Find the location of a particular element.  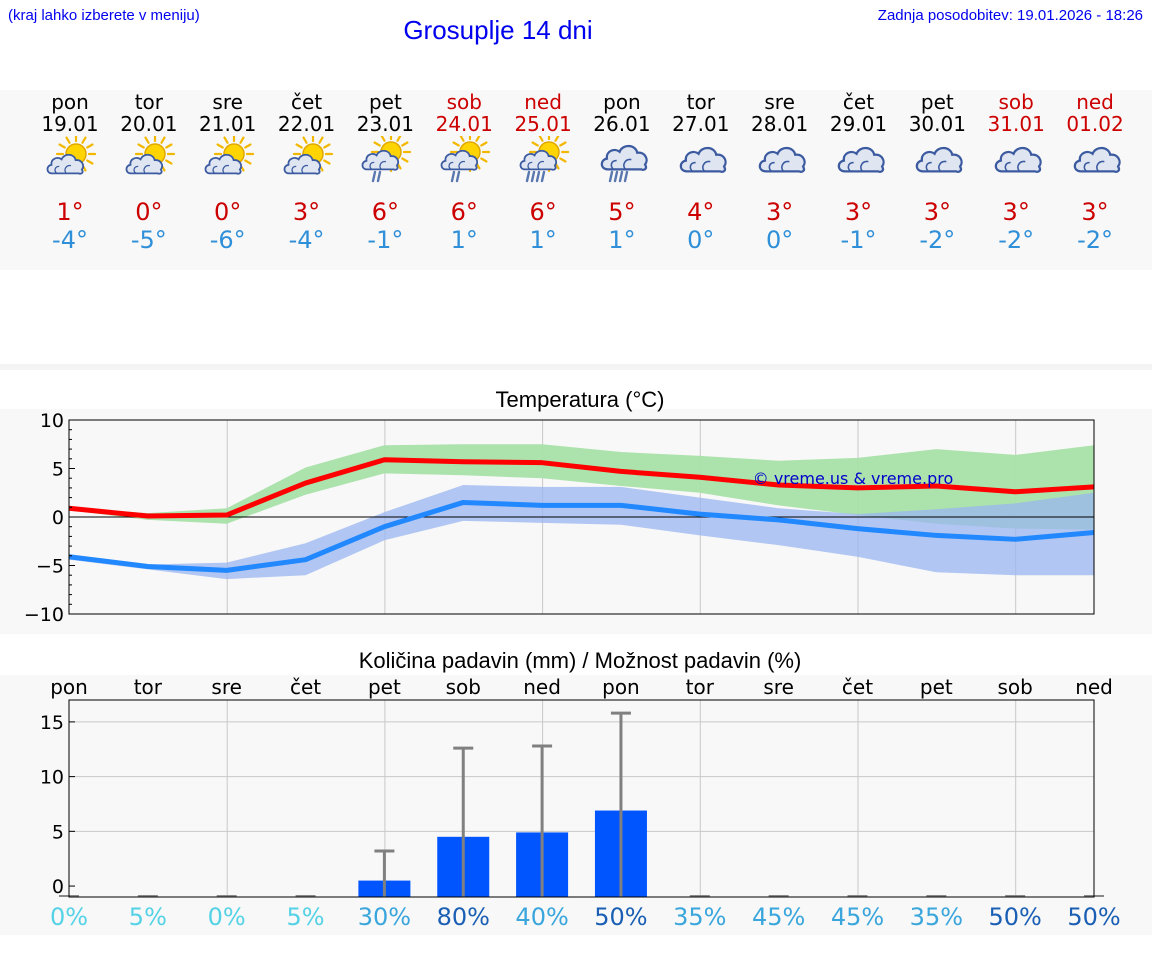

day-forecast: tor 20.01 0° -5° is located at coordinates (149, 180).